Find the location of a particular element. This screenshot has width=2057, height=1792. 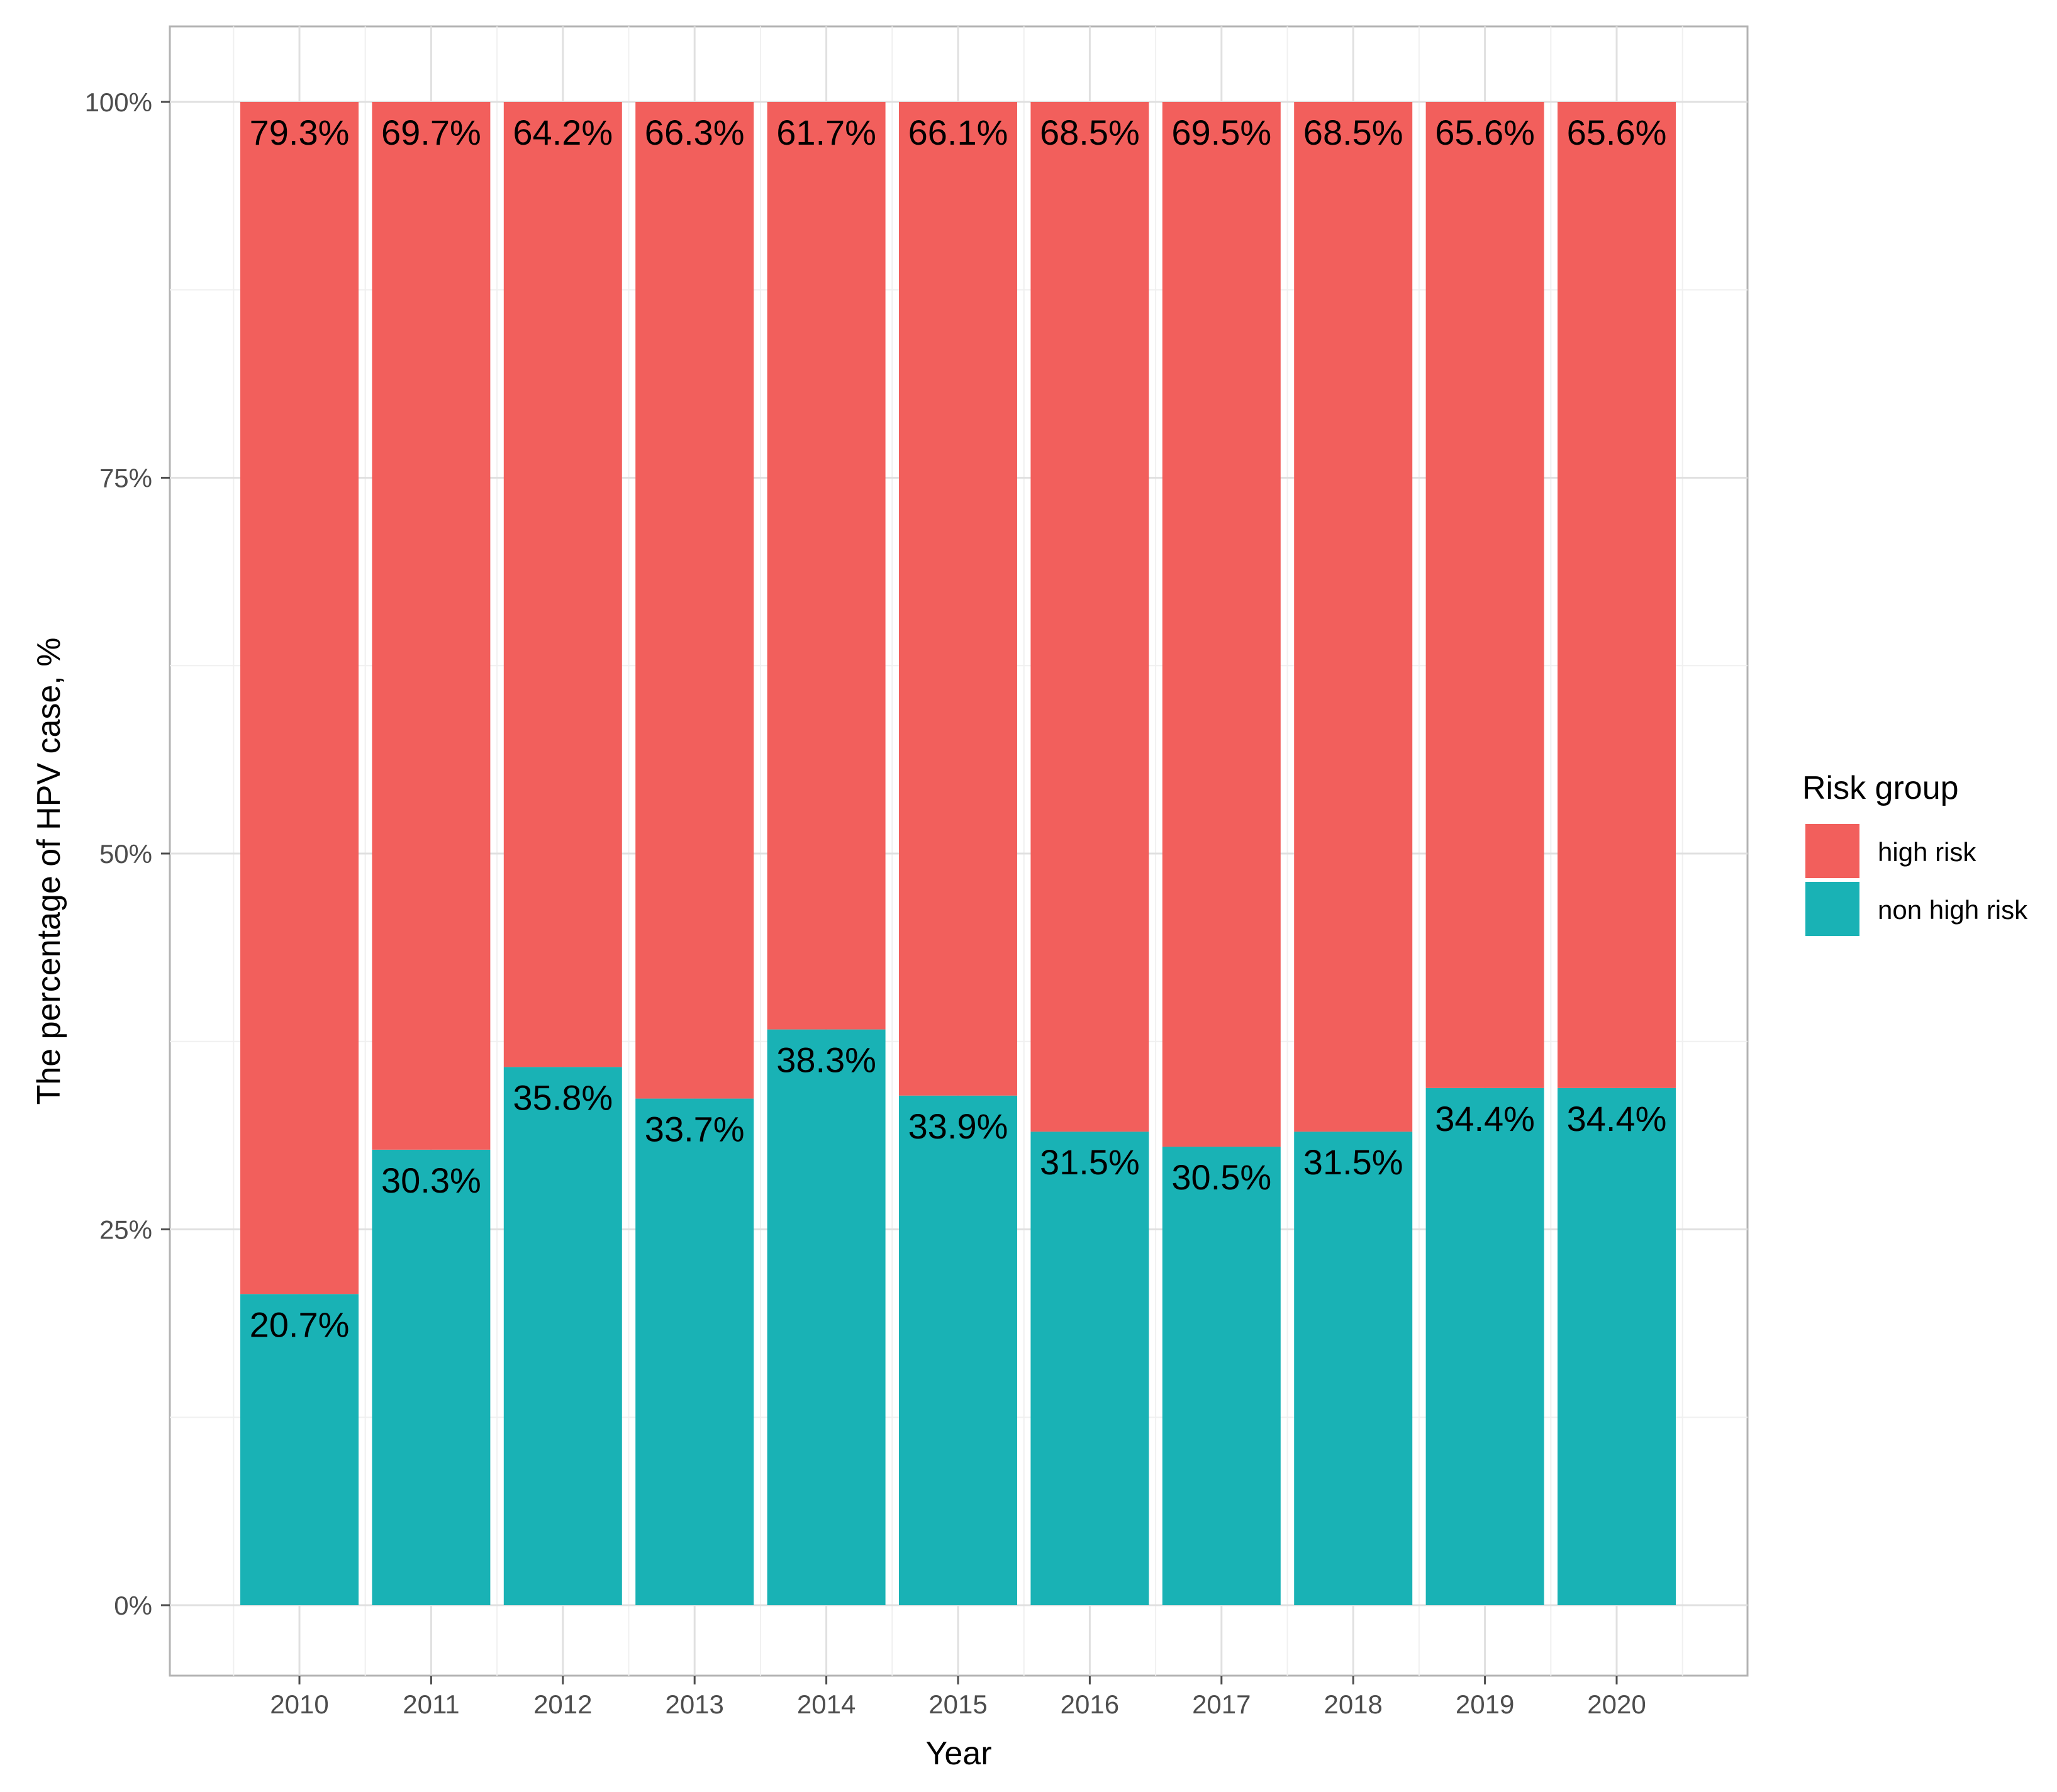

y-tick-label: 75% is located at coordinates (125, 478).